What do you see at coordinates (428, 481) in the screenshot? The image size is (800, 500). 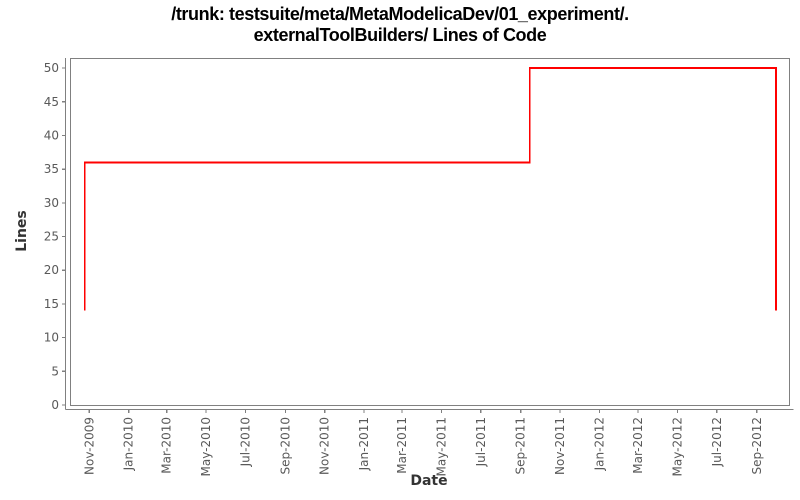 I see `x-axis-label: Date` at bounding box center [428, 481].